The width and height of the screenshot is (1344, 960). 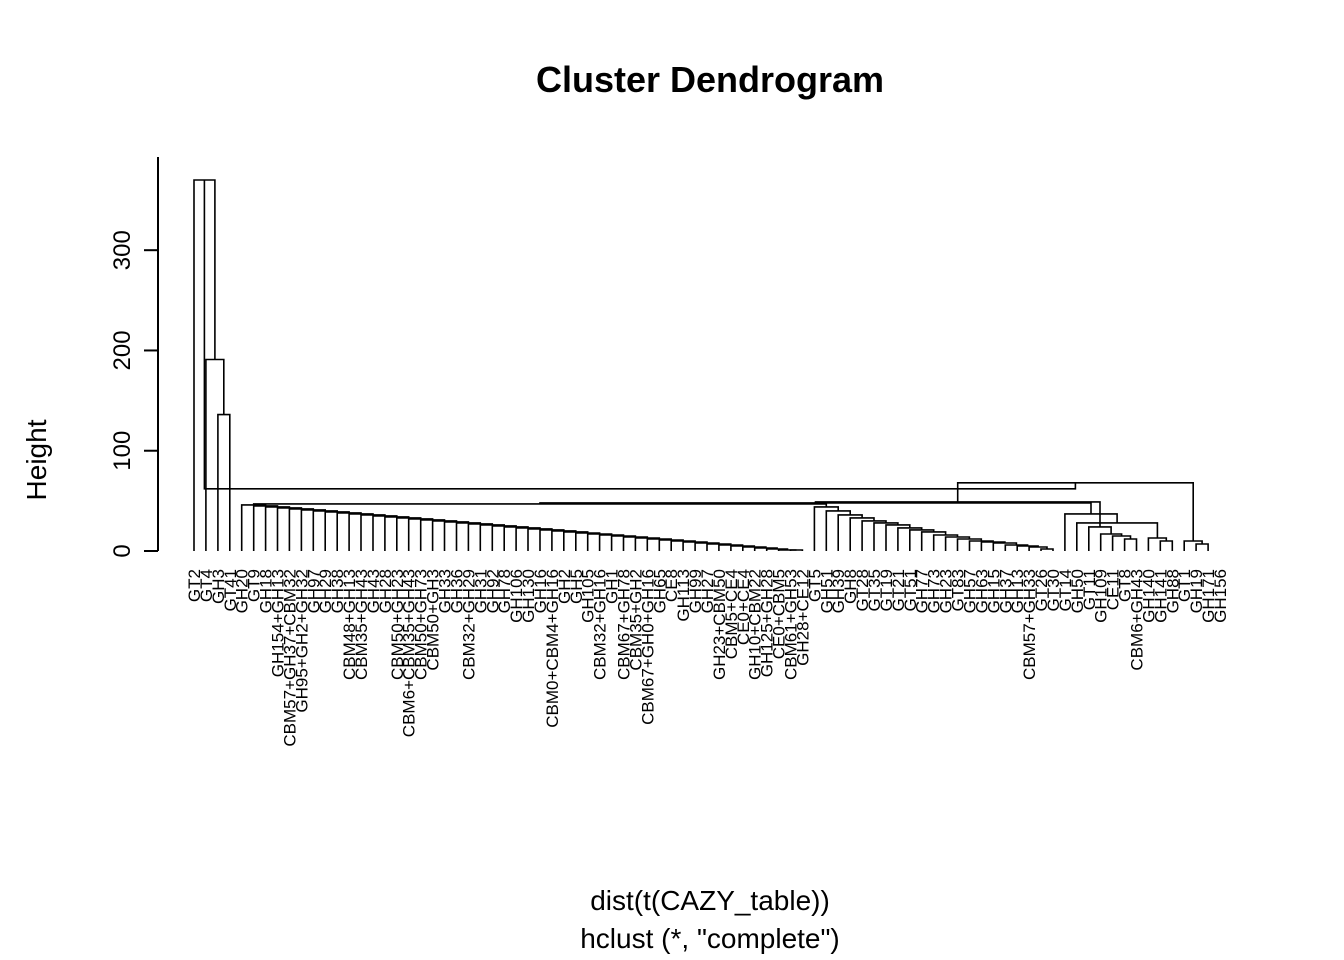 I want to click on x-axis-label: dist(t(CAZY_table)), so click(x=710, y=900).